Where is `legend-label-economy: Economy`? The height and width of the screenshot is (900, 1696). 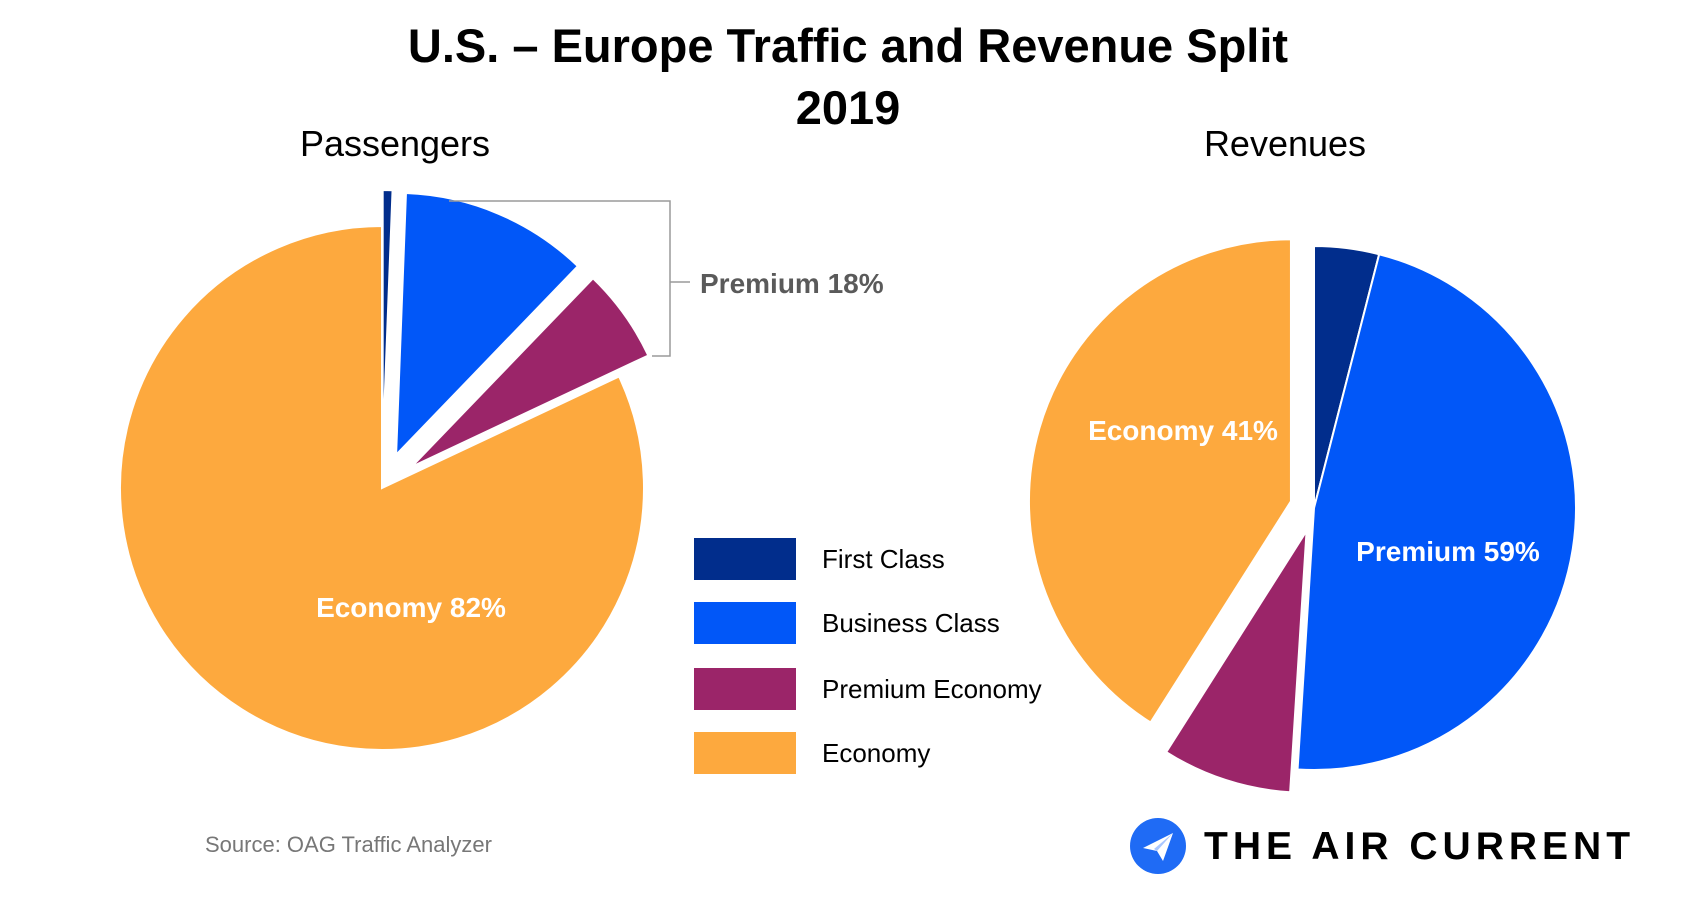
legend-label-economy: Economy is located at coordinates (876, 753).